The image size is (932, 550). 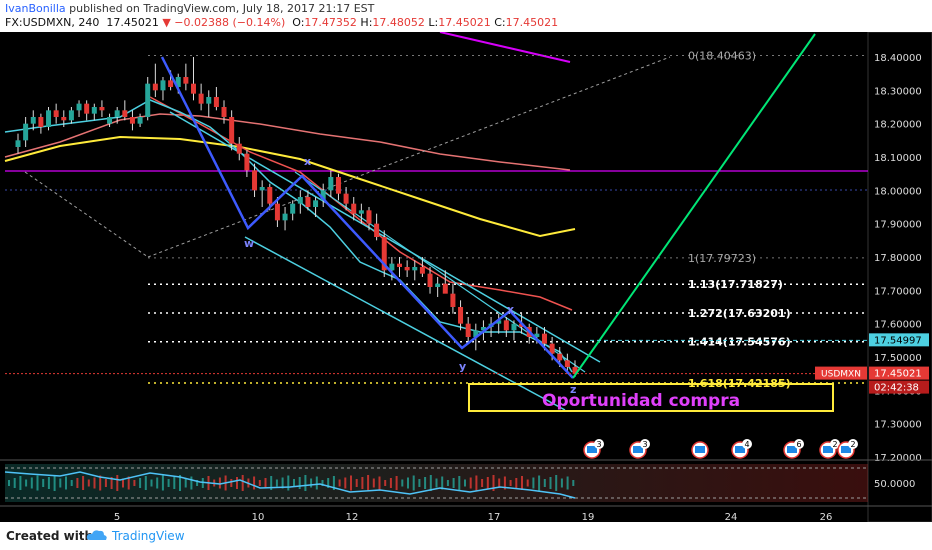 What do you see at coordinates (651, 397) in the screenshot?
I see `annotation-box` at bounding box center [651, 397].